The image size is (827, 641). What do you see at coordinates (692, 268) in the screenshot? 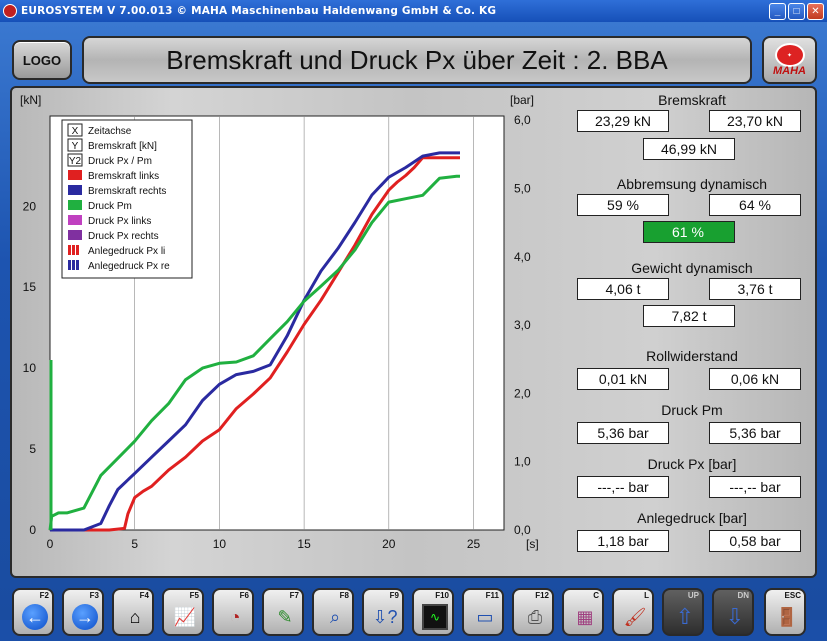
I see `gewicht-title: Gewicht dynamisch` at bounding box center [692, 268].